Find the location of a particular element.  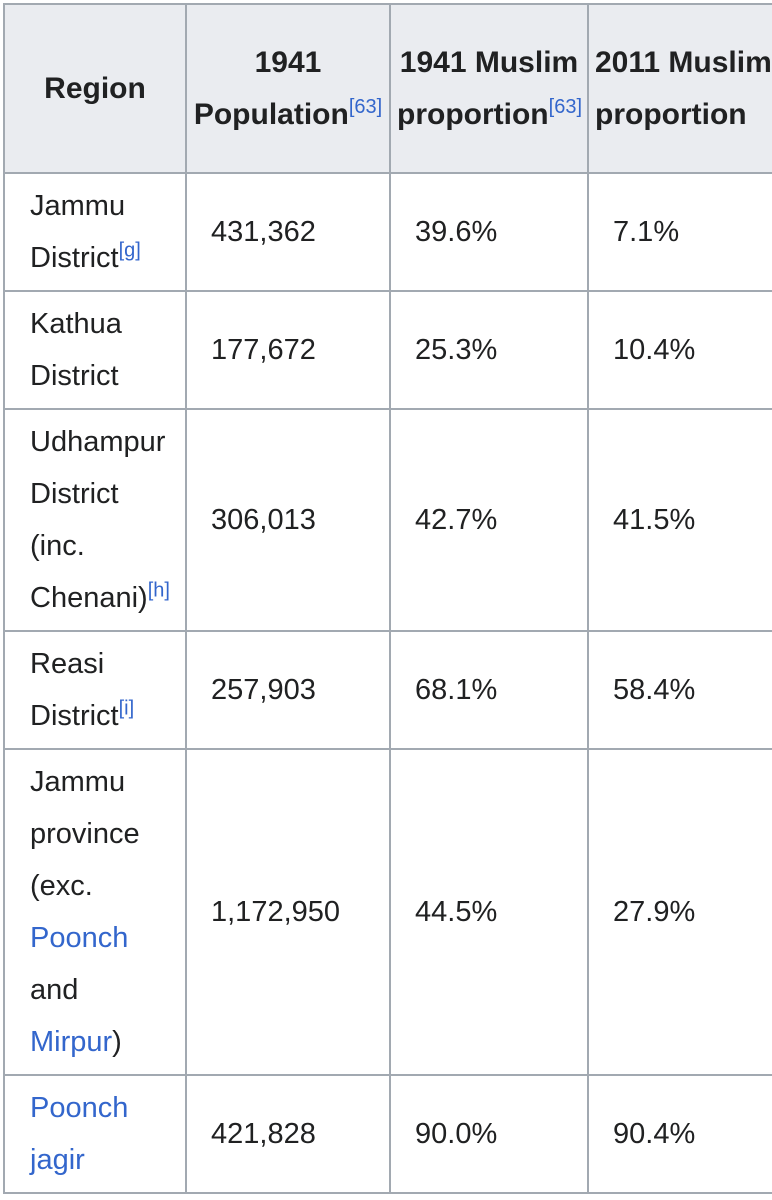

table-row: Jammu District[g] 431,362 39.6% 7.1% is located at coordinates (387, 232).